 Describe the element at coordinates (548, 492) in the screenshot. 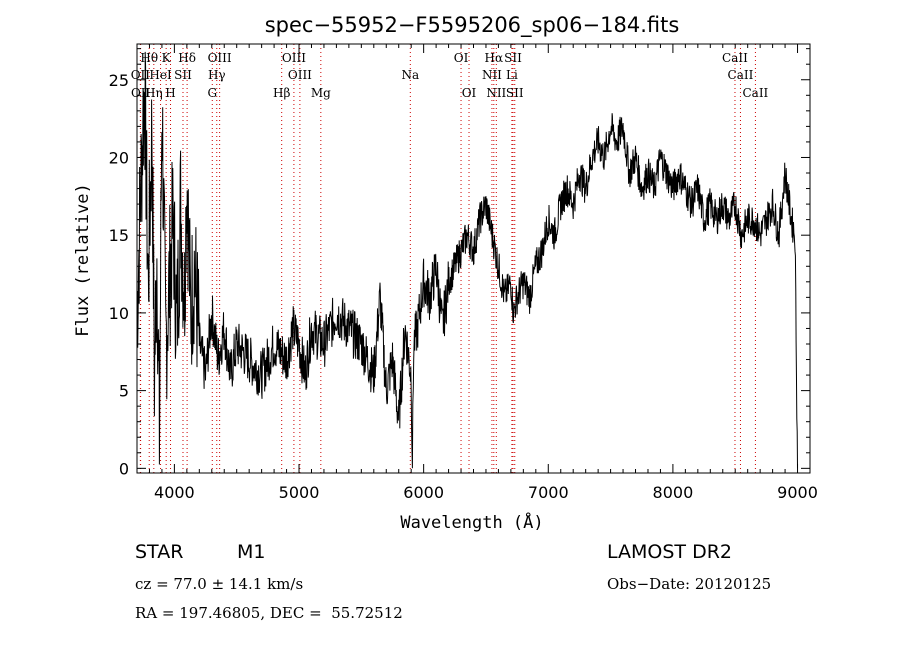

I see `x-tick-label: 7000` at that location.